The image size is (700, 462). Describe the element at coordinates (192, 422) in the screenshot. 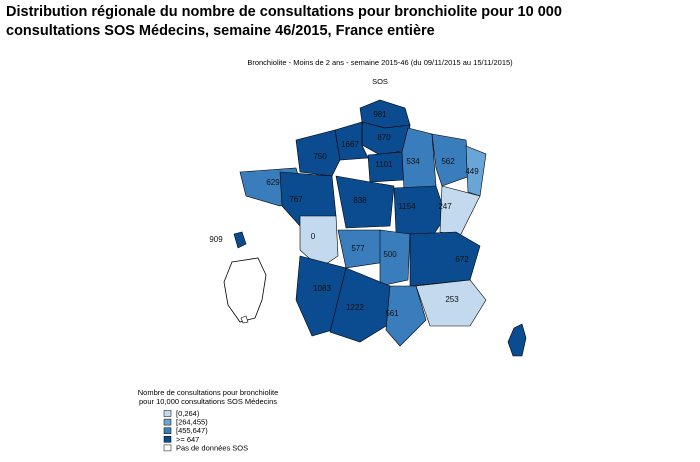

I see `legend-label: [264,455)` at that location.